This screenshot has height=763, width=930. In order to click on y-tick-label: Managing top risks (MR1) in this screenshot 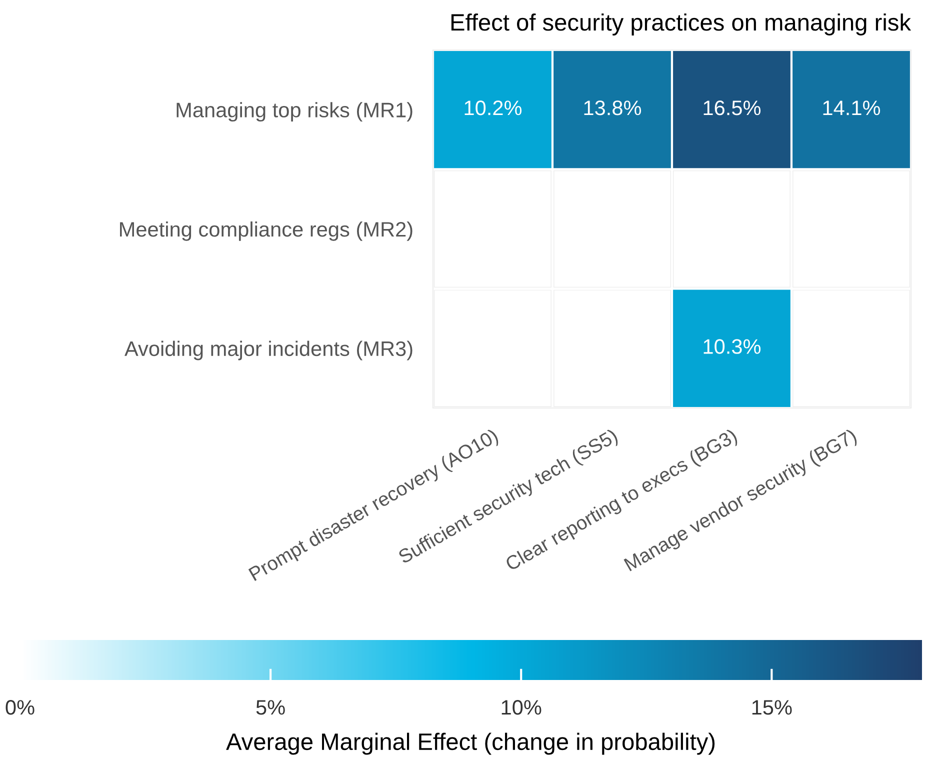, I will do `click(294, 112)`.